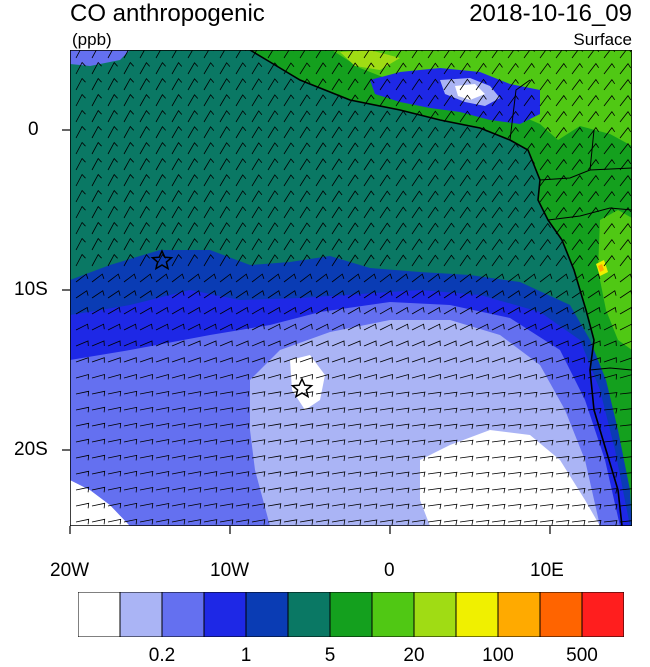 The height and width of the screenshot is (667, 650). Describe the element at coordinates (267, 614) in the screenshot. I see `colorbar-swatch` at that location.